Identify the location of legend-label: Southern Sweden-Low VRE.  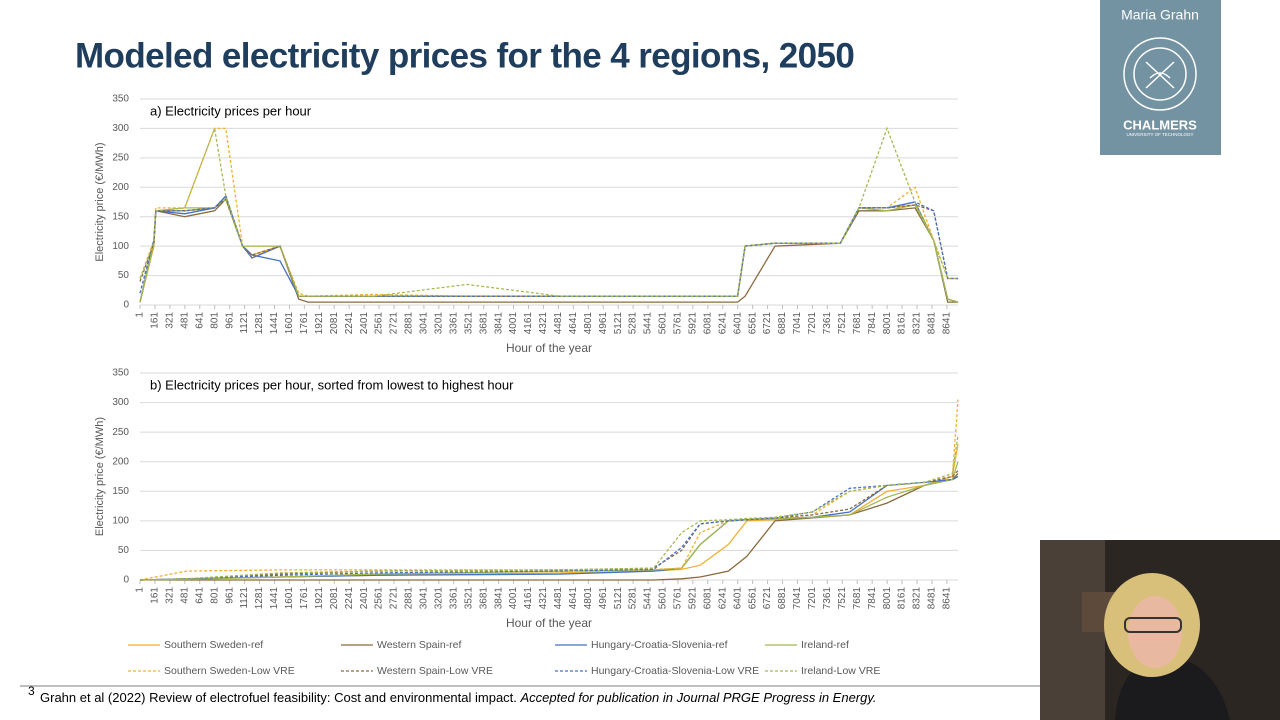
(229, 671).